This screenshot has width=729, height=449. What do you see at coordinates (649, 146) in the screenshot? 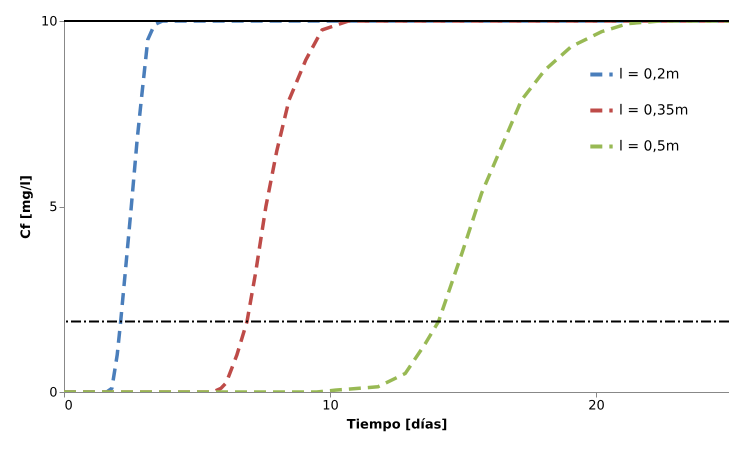
I see `legend-label: l = 0,5m` at bounding box center [649, 146].